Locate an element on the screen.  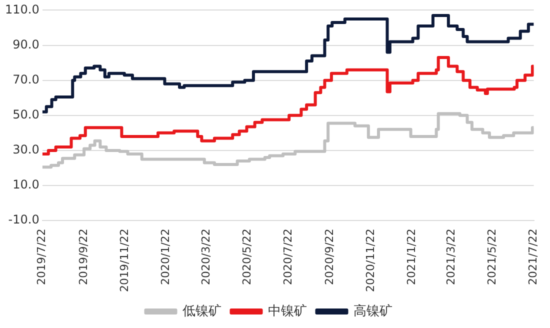
y-tick-label: 10.0 is located at coordinates (26, 185).